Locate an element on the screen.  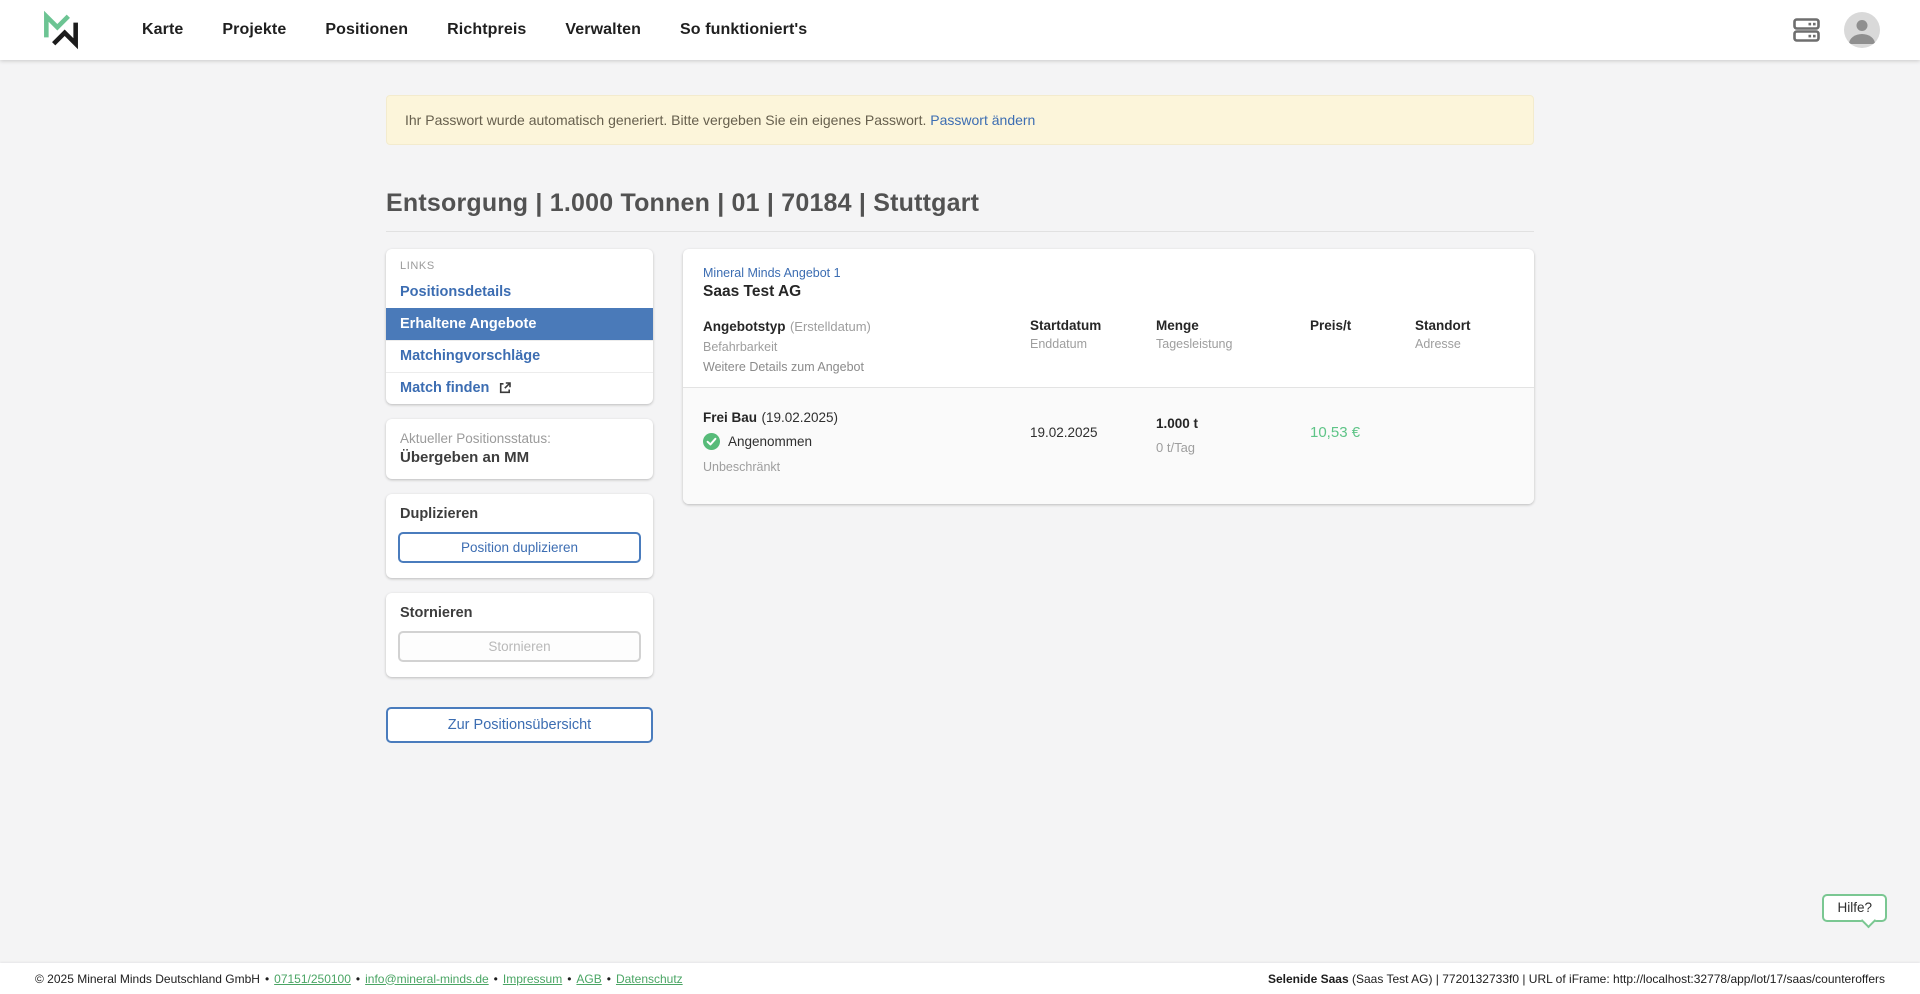
accepted-check-icon is located at coordinates (711, 441).